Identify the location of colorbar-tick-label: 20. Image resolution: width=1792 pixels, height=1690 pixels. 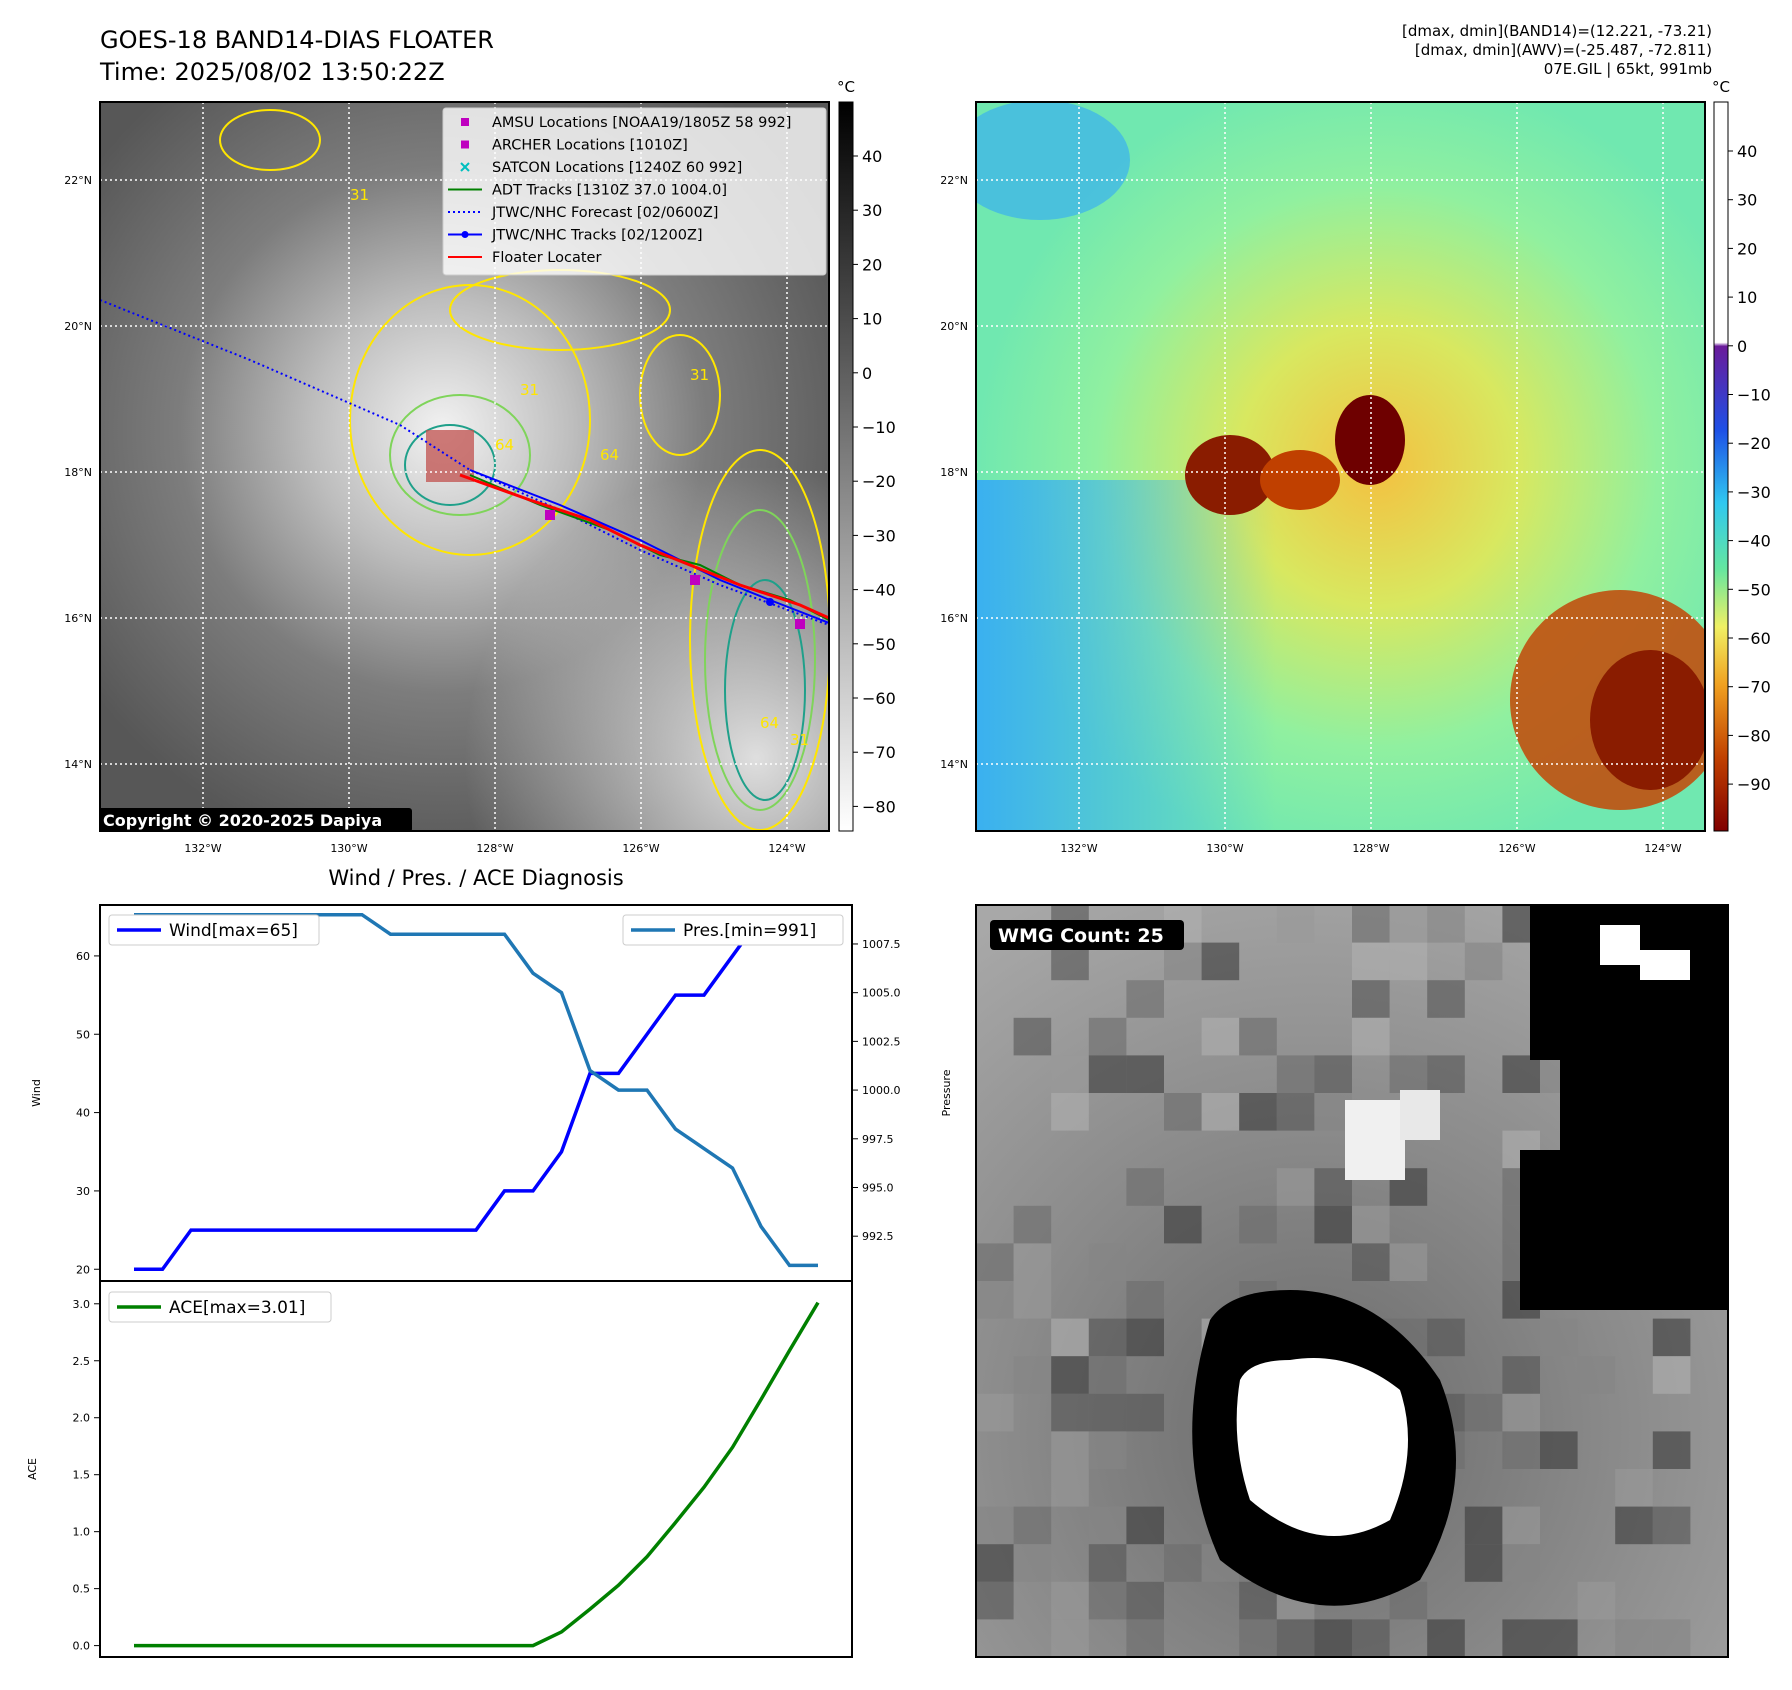
(1747, 248).